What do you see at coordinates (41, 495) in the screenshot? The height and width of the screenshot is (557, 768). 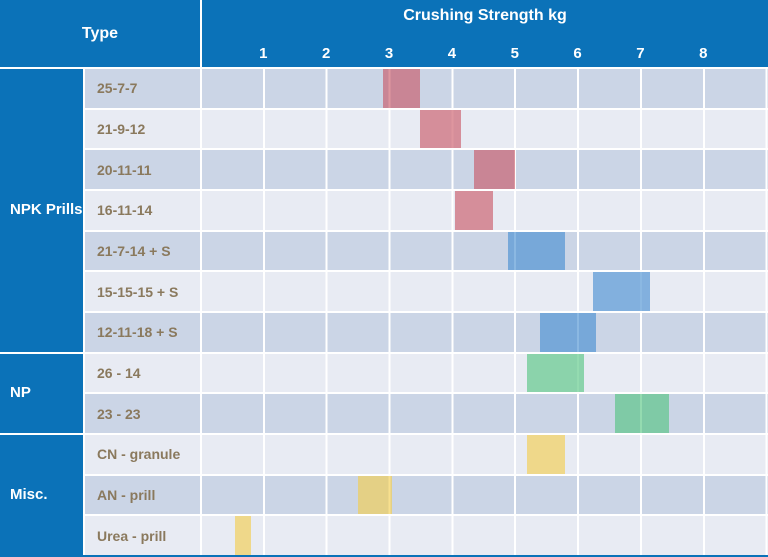 I see `group-cell-misc: Misc.` at bounding box center [41, 495].